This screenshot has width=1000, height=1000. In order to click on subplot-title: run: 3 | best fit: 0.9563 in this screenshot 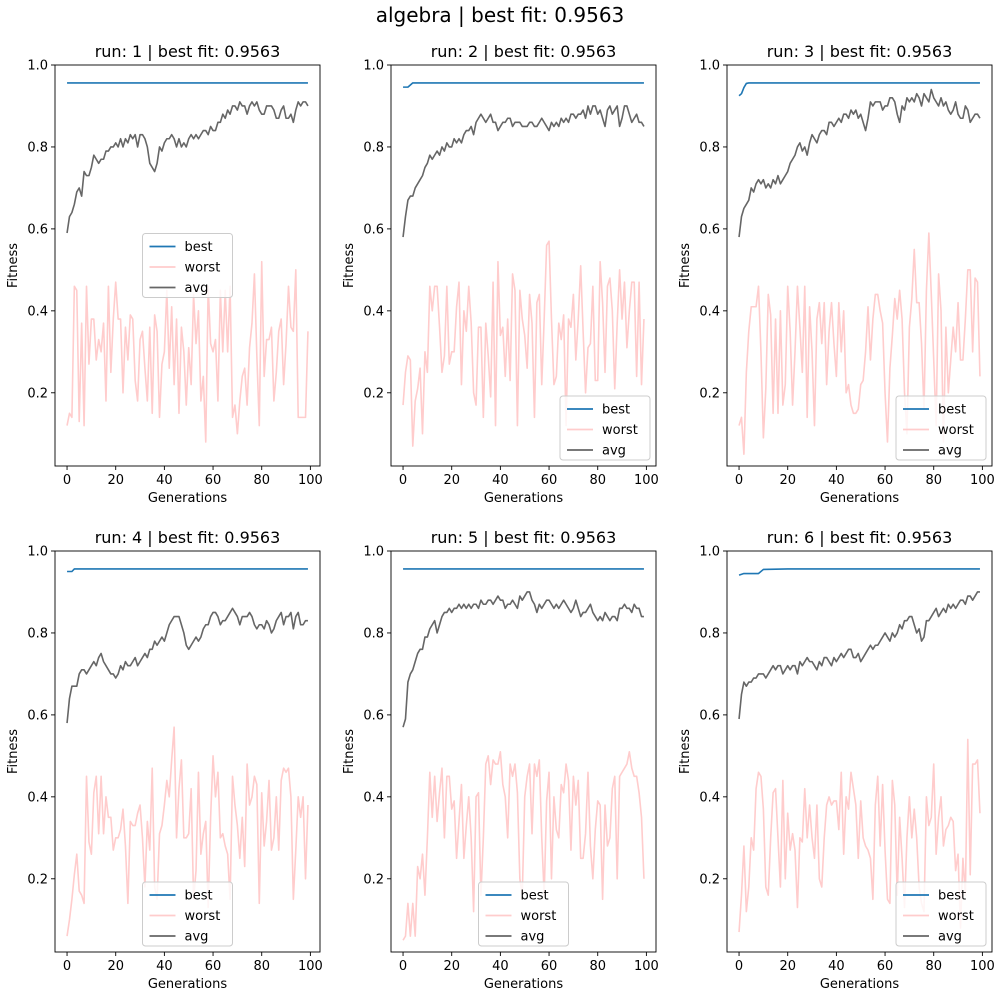, I will do `click(860, 51)`.